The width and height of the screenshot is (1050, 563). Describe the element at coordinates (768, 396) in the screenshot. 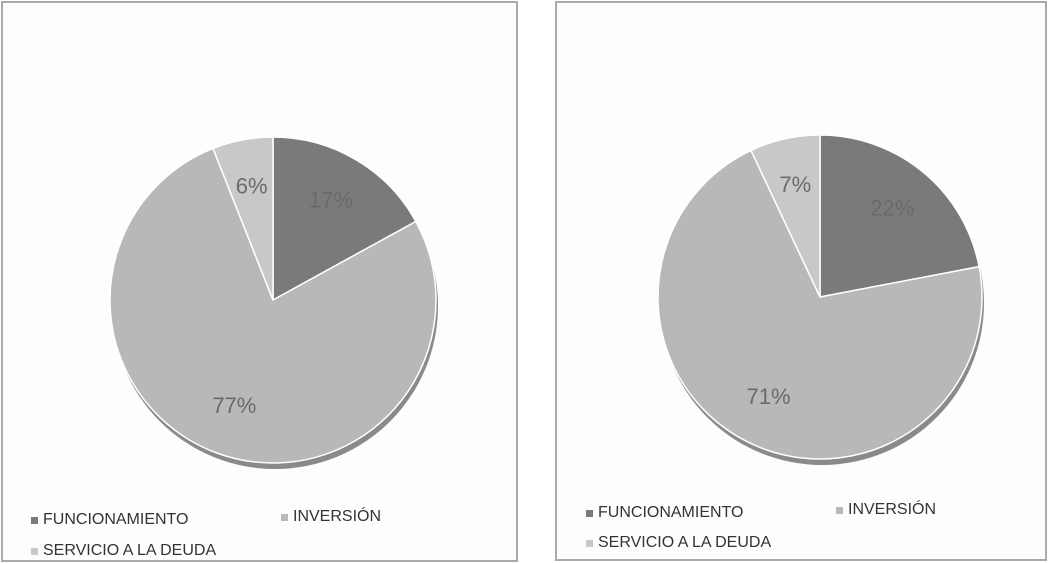

I see `data-label: 71%` at that location.